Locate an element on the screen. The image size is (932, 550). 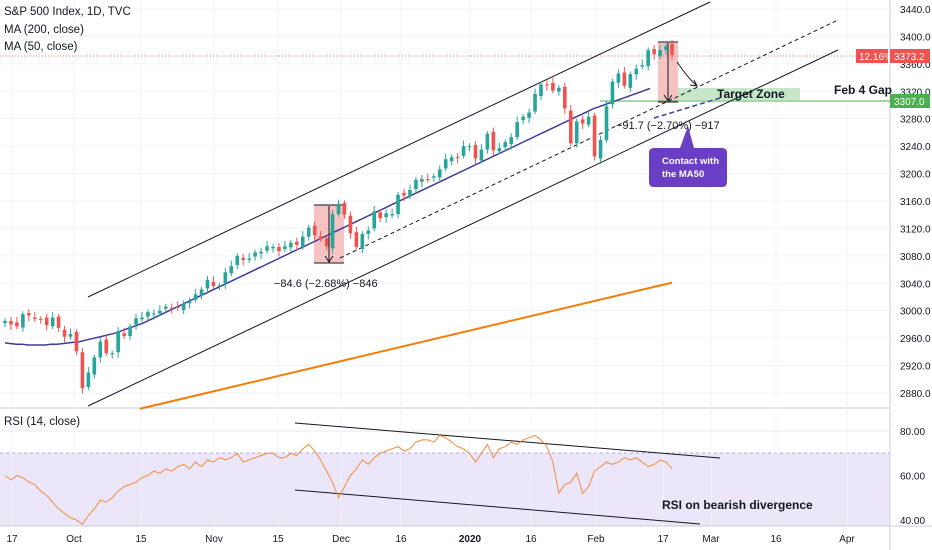
legend-title: S&P 500 Index, 1D, TVC is located at coordinates (67, 12).